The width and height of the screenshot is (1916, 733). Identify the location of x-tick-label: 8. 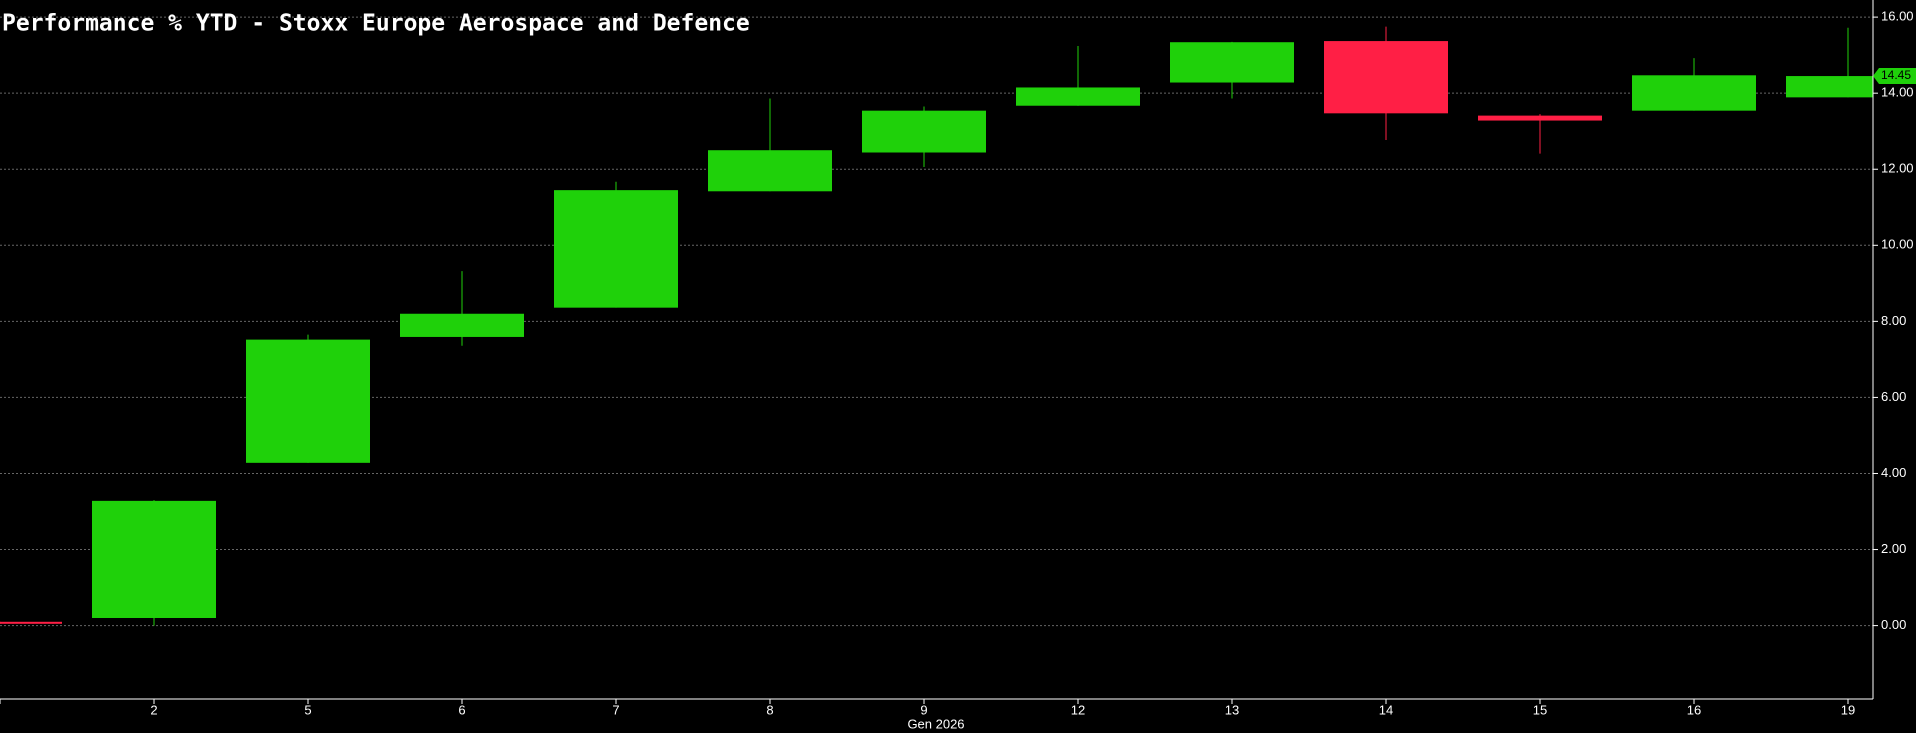
(769, 709).